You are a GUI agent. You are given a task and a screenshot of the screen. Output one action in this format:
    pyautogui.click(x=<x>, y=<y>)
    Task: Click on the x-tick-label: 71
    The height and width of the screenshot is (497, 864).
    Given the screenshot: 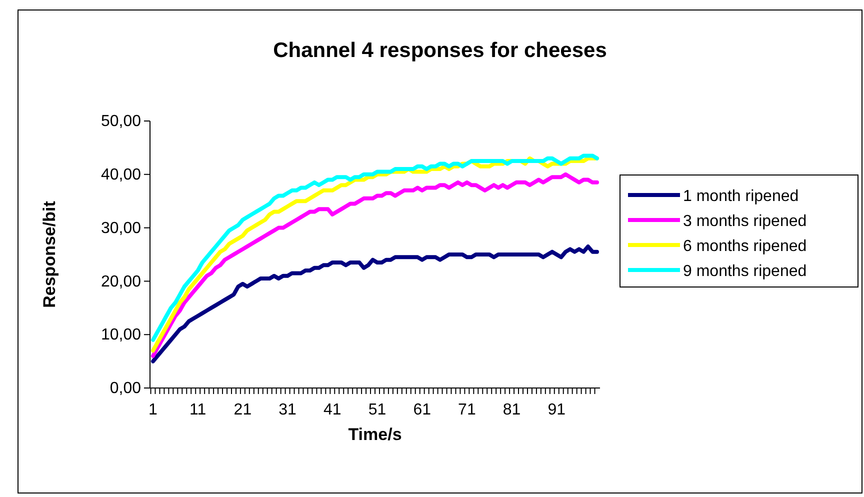 What is the action you would take?
    pyautogui.click(x=467, y=410)
    